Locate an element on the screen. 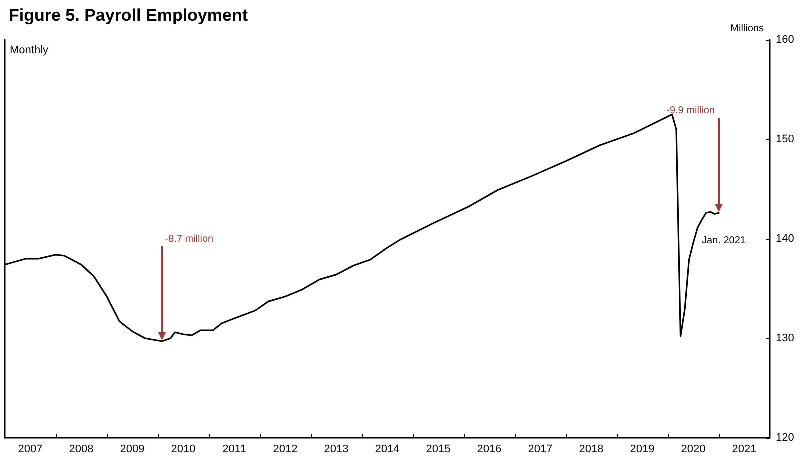 Image resolution: width=800 pixels, height=462 pixels. x-tick-label: 2018 is located at coordinates (591, 450).